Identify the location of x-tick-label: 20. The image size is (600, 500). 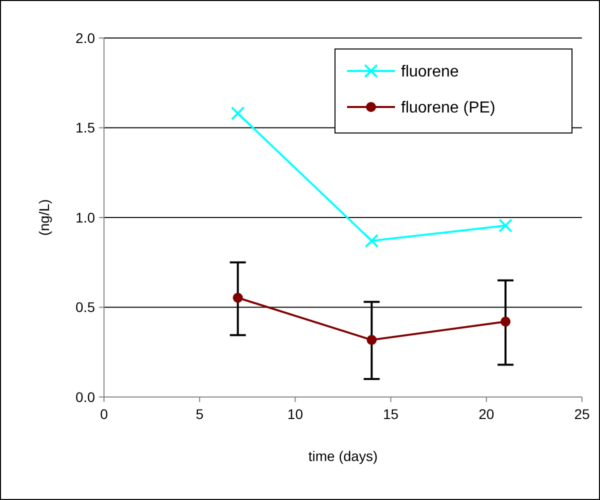
(486, 414).